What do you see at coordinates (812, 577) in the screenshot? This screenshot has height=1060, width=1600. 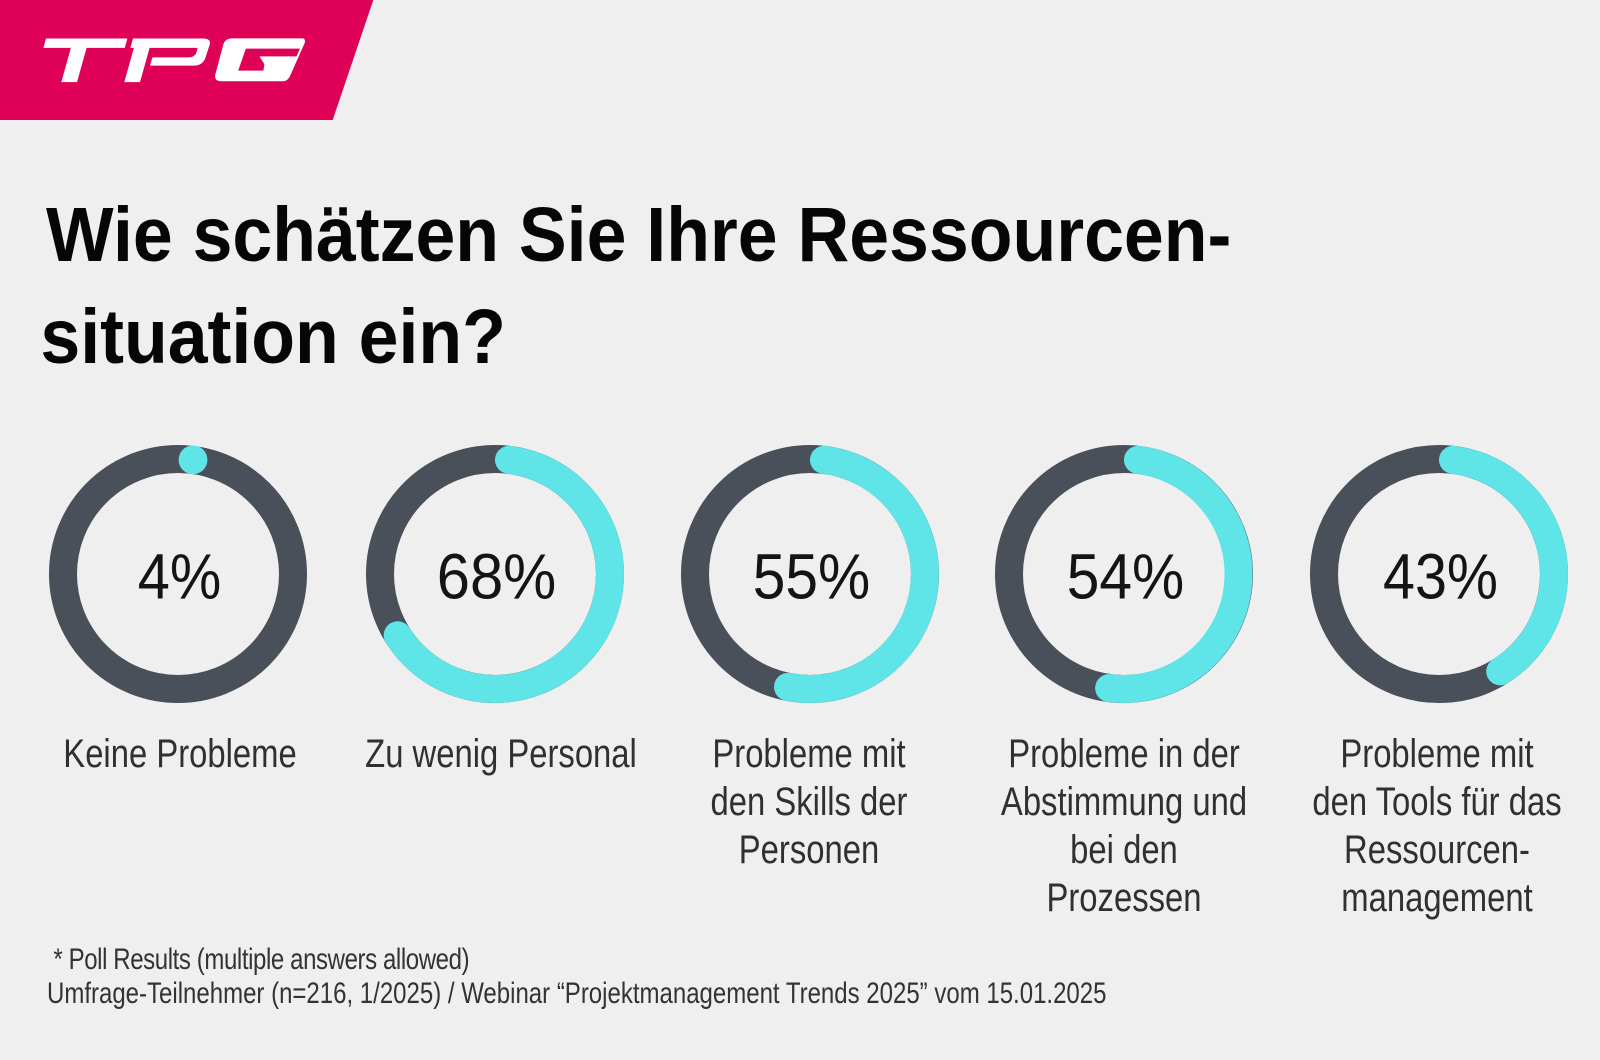 I see `svg-text: 55%` at bounding box center [812, 577].